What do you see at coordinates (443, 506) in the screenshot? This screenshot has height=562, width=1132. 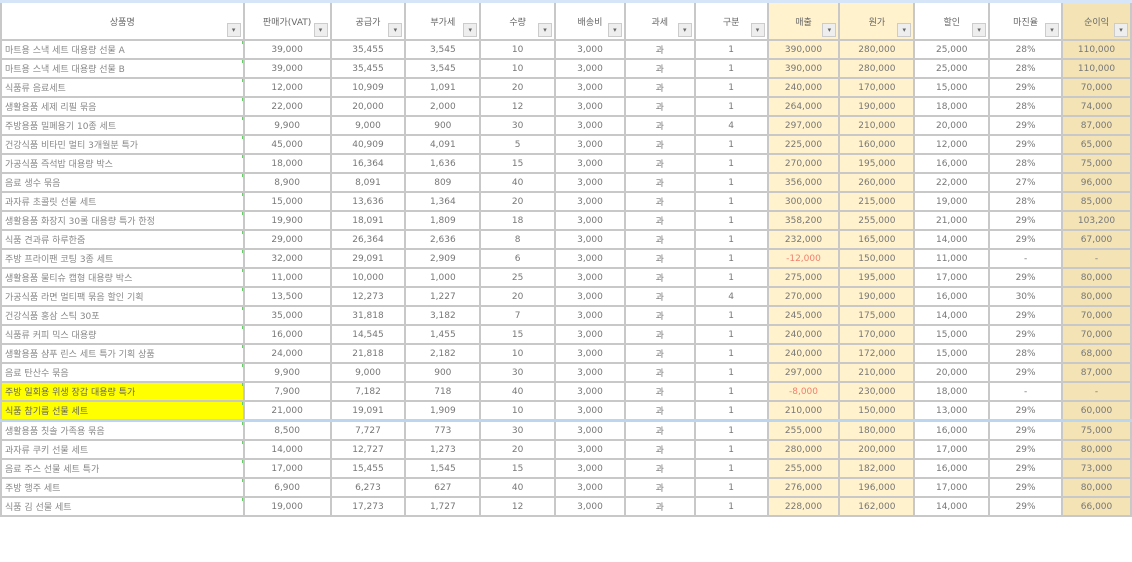 I see `table-cell: 1,727` at bounding box center [443, 506].